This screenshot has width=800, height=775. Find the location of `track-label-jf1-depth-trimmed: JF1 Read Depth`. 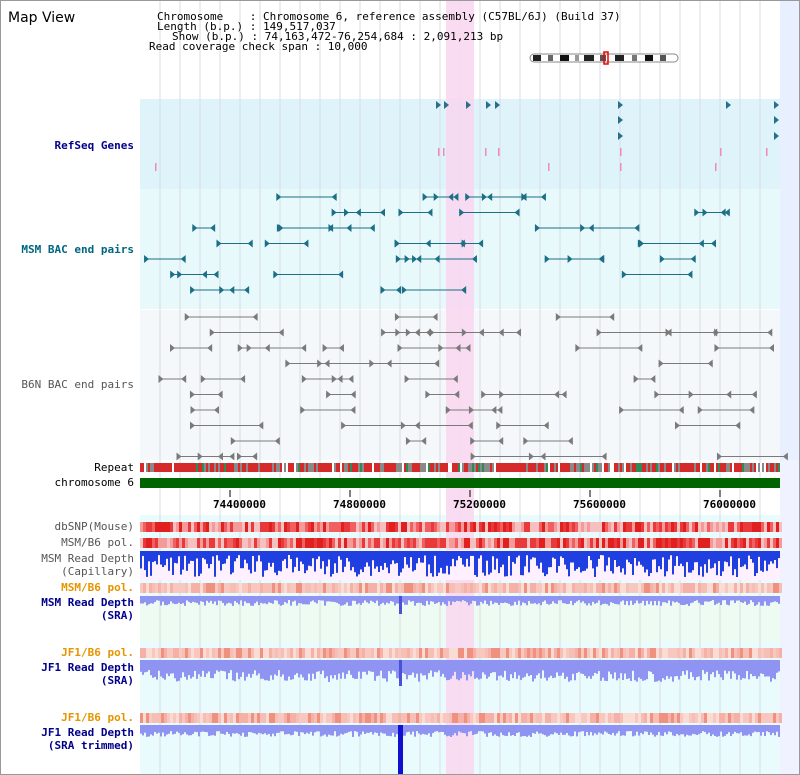

track-label-jf1-depth-trimmed: JF1 Read Depth is located at coordinates (87, 732).